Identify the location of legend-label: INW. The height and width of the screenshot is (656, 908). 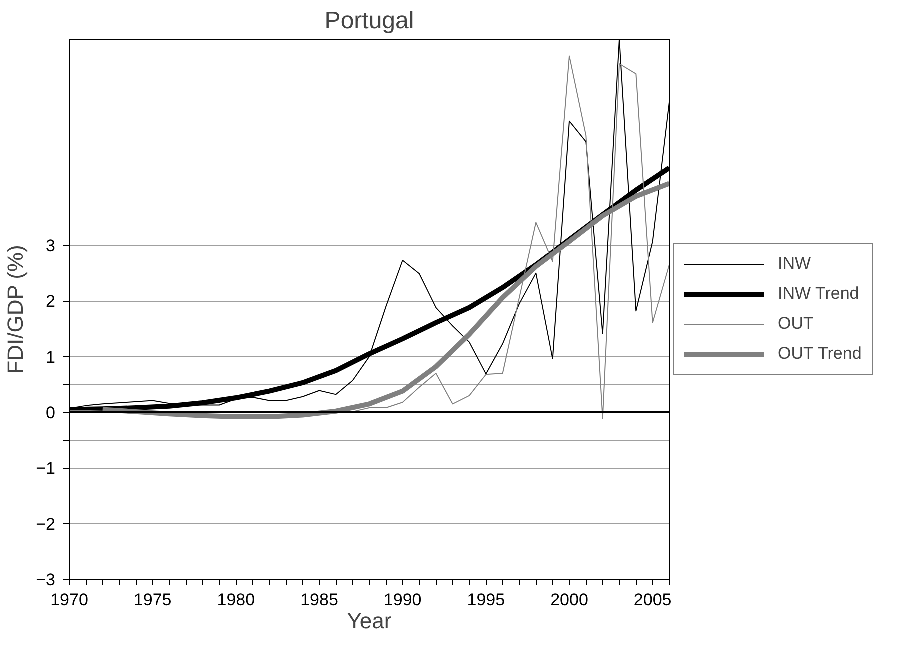
(795, 264).